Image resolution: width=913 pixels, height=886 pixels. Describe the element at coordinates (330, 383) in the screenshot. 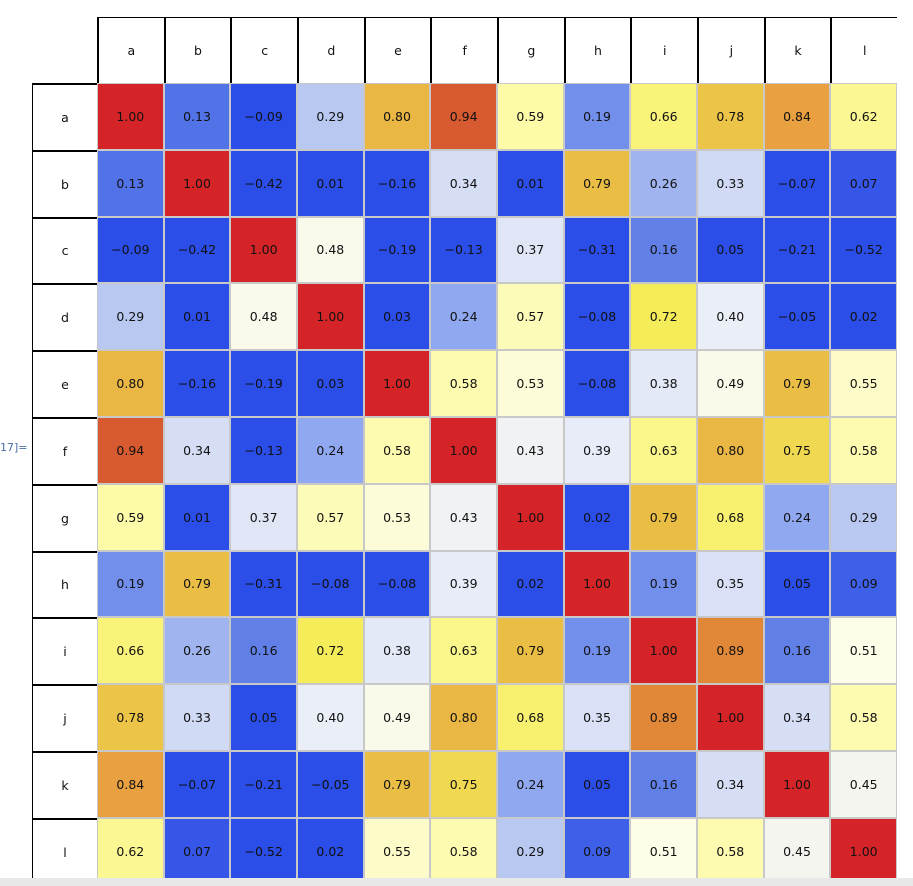

I see `table-cell: 0.03` at that location.